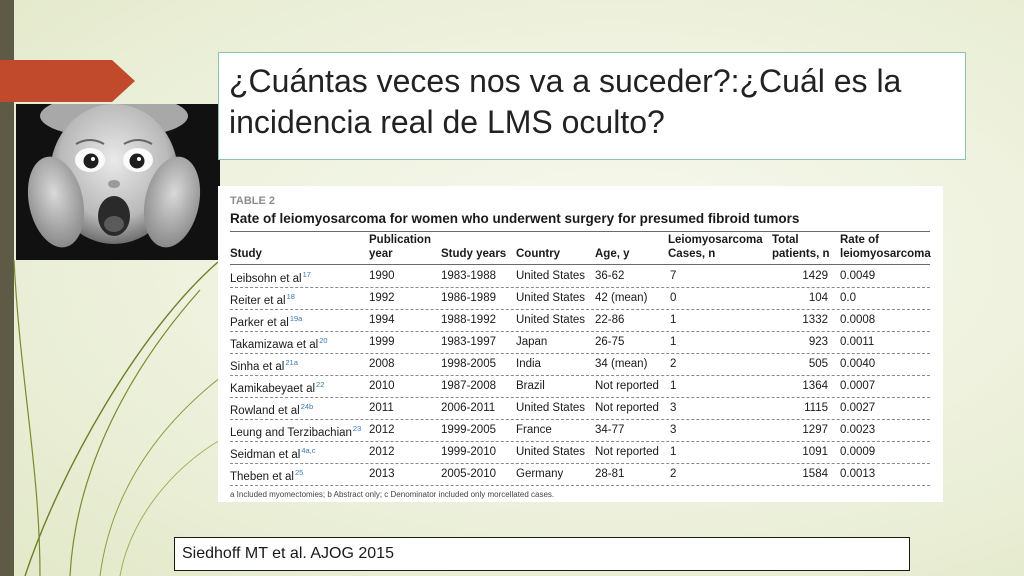 The image size is (1024, 576). What do you see at coordinates (118, 182) in the screenshot?
I see `surprised-child-photo` at bounding box center [118, 182].